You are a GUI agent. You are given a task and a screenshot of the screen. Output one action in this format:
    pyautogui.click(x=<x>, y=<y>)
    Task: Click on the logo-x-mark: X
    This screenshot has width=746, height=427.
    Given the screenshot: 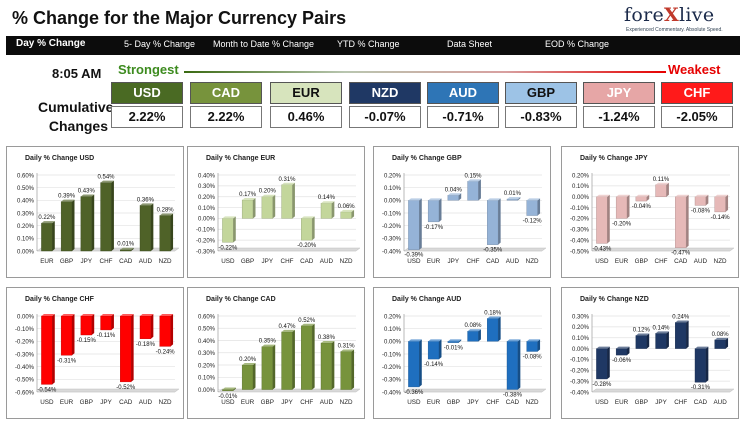 What is the action you would take?
    pyautogui.click(x=672, y=15)
    